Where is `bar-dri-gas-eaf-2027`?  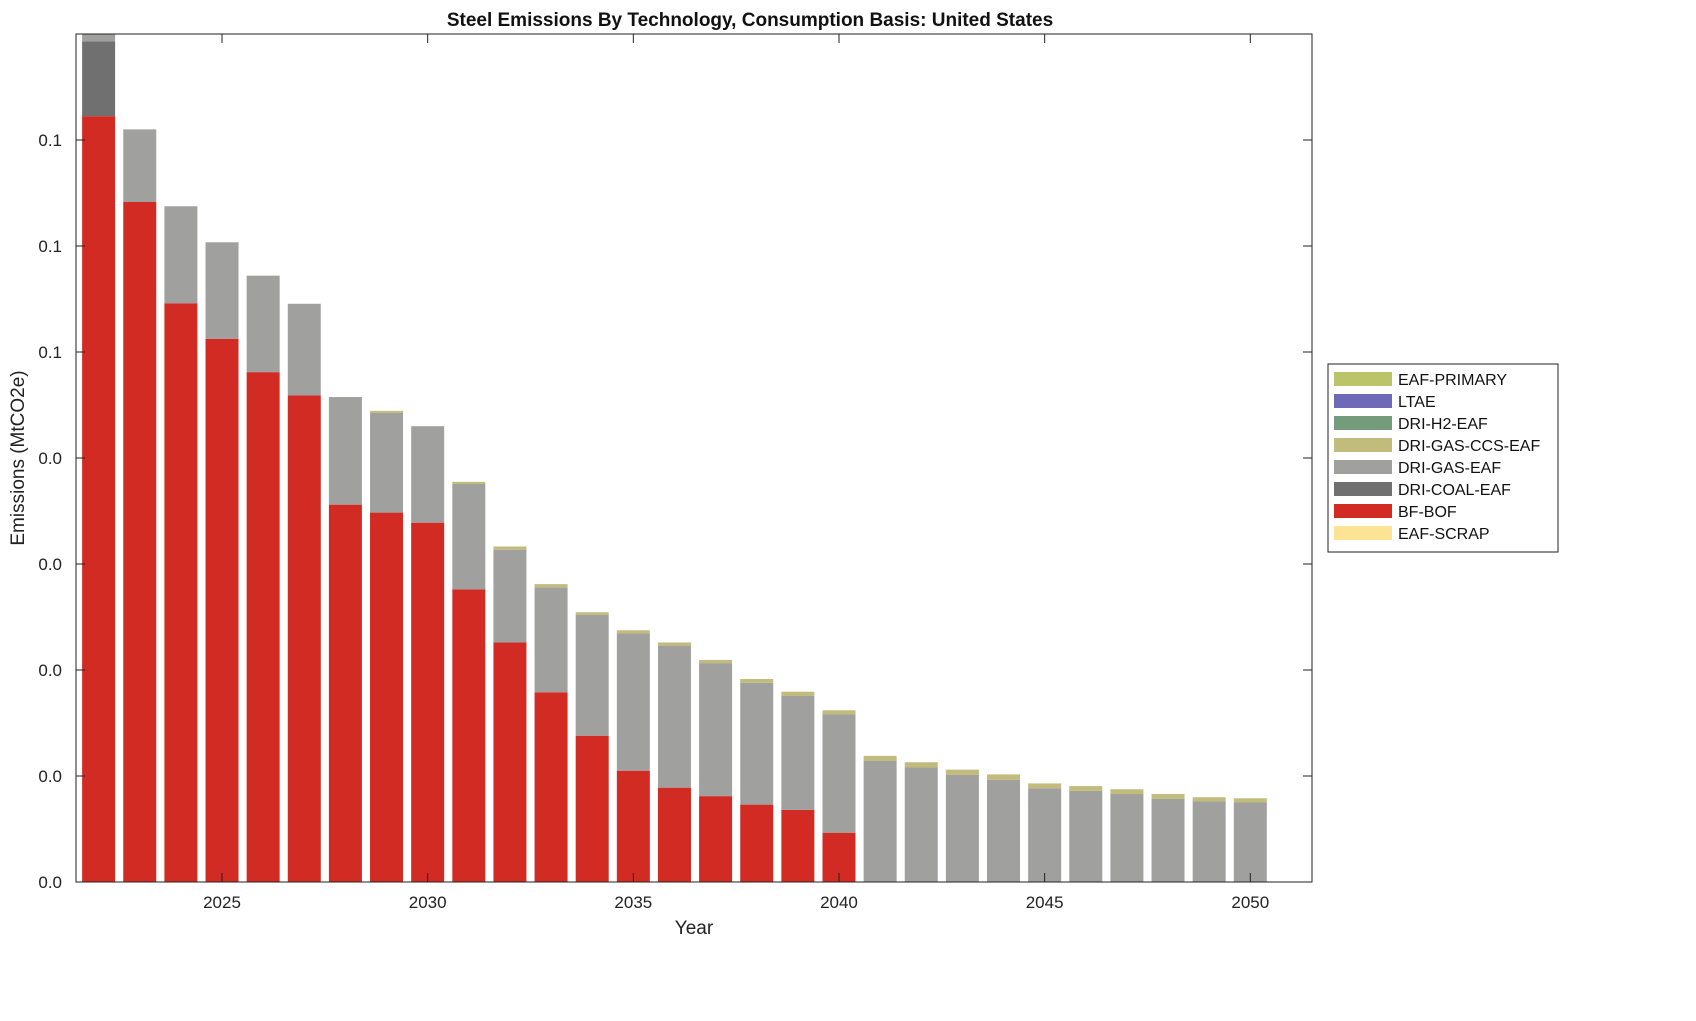
bar-dri-gas-eaf-2027 is located at coordinates (304, 349).